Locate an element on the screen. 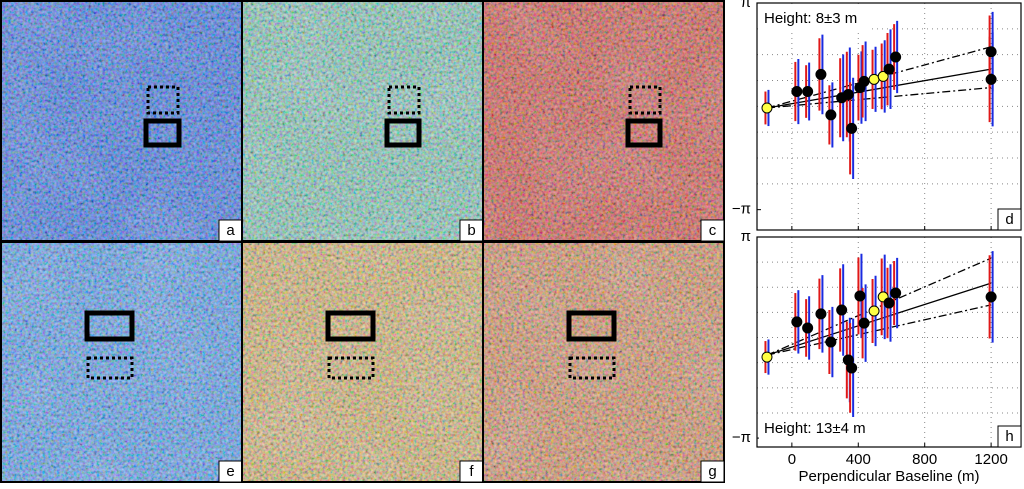 The width and height of the screenshot is (1024, 489). x-tick-label: 0 is located at coordinates (792, 459).